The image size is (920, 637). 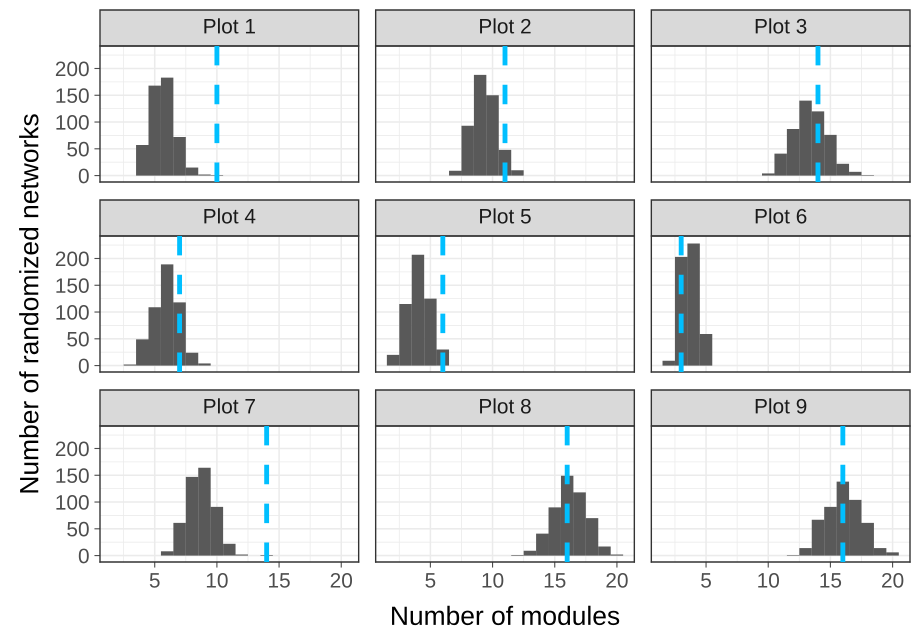 What do you see at coordinates (505, 26) in the screenshot?
I see `chart-title: Plot 2` at bounding box center [505, 26].